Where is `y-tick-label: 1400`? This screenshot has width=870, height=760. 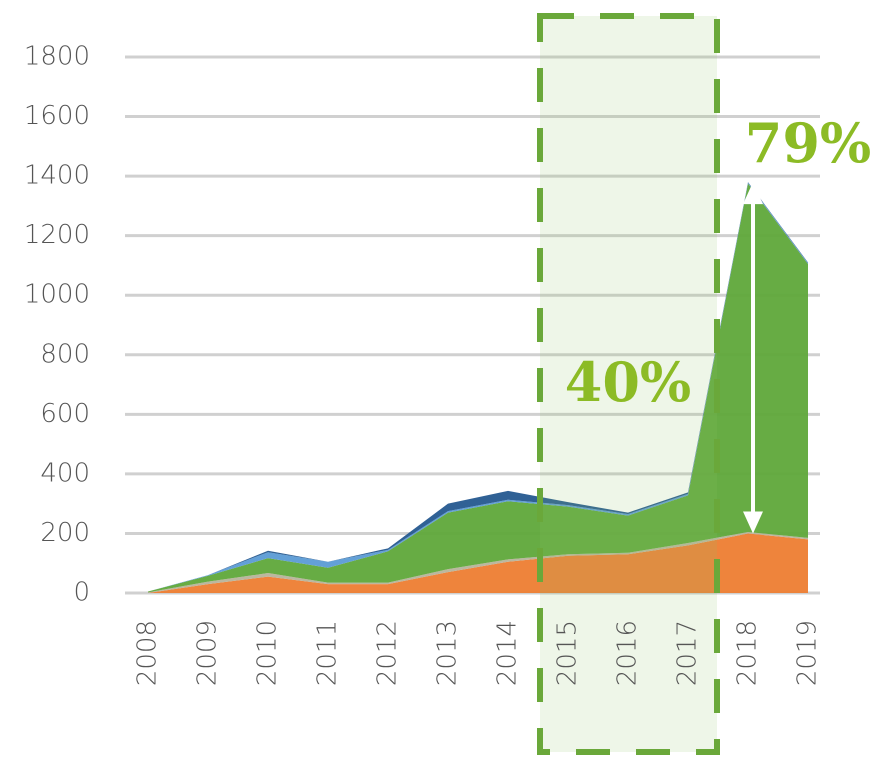 y-tick-label: 1400 is located at coordinates (57, 176).